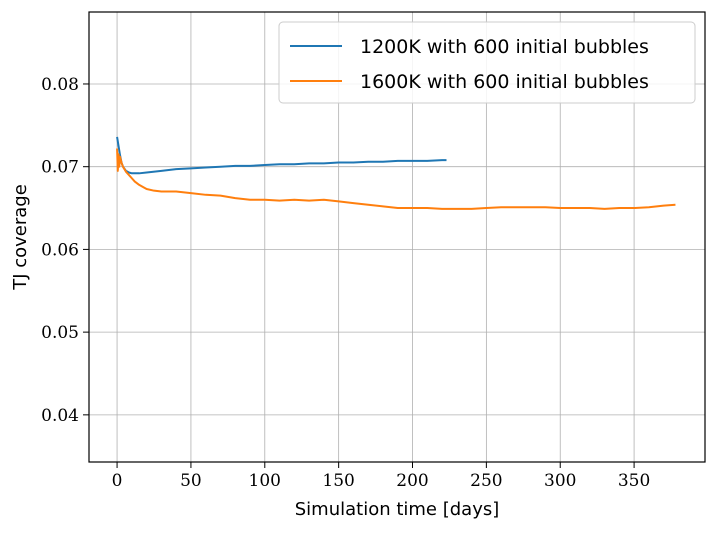  Describe the element at coordinates (60, 416) in the screenshot. I see `y-tick-label: 0.04` at that location.